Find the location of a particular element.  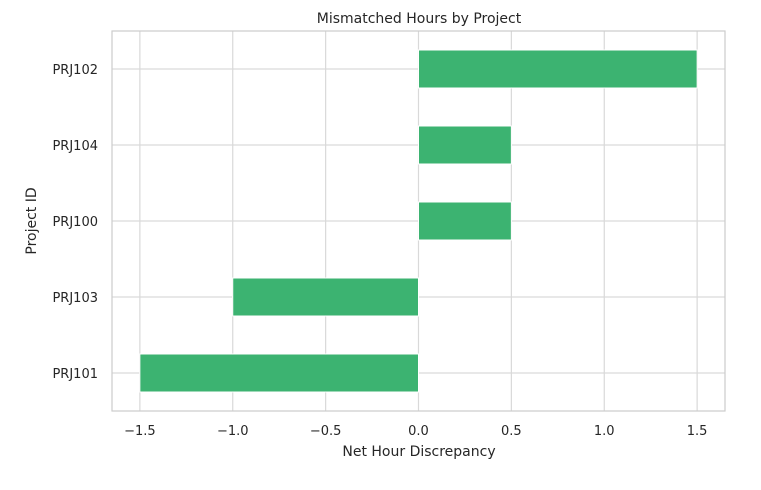

y-tick-label: PRJ101 is located at coordinates (75, 374).